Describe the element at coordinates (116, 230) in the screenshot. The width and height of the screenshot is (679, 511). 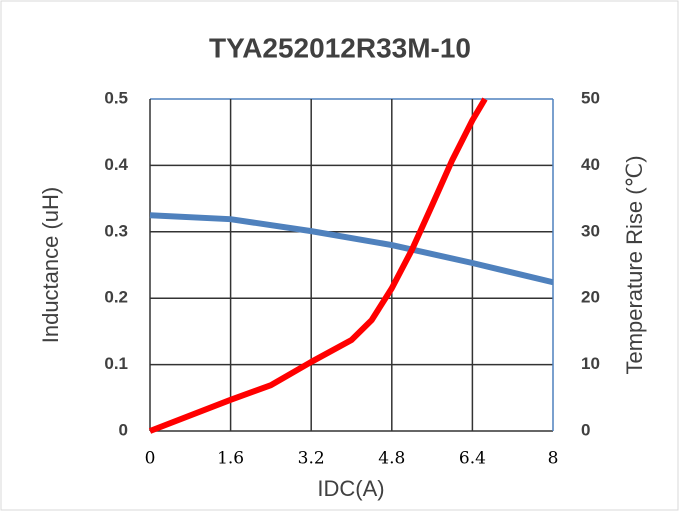
I see `y-tick-label: 0.3` at that location.